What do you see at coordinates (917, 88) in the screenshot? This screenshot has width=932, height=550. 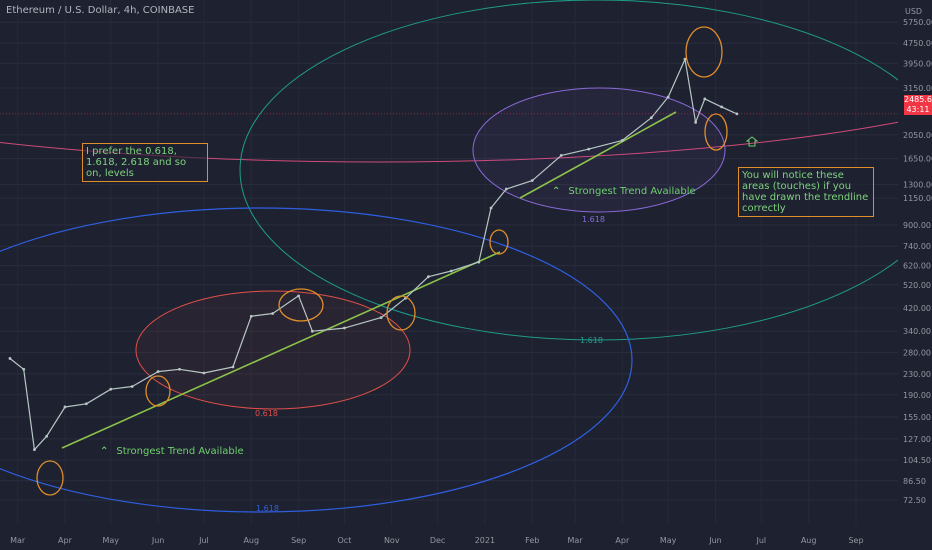 I see `price-tick-label: 3150.00` at bounding box center [917, 88].